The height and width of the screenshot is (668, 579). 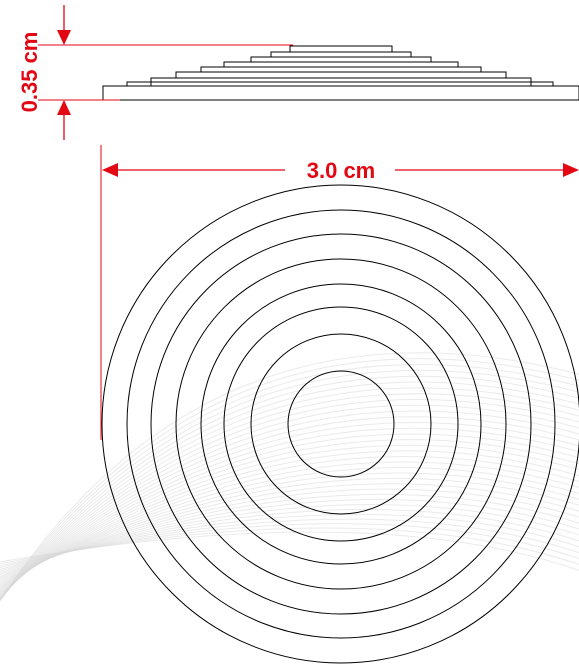 I want to click on lens-ring, so click(x=341, y=424).